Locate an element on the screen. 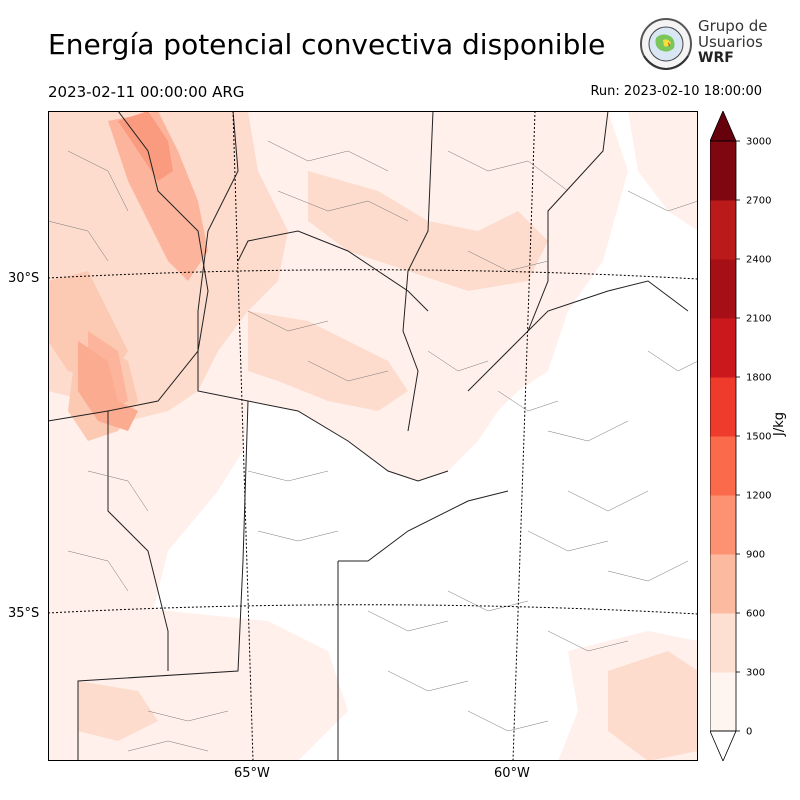 This screenshot has width=800, height=800. colorbar-ticks: 0 300 600 900 1200 1500 1800 2100 2400 2700 3000 is located at coordinates (753, 437).